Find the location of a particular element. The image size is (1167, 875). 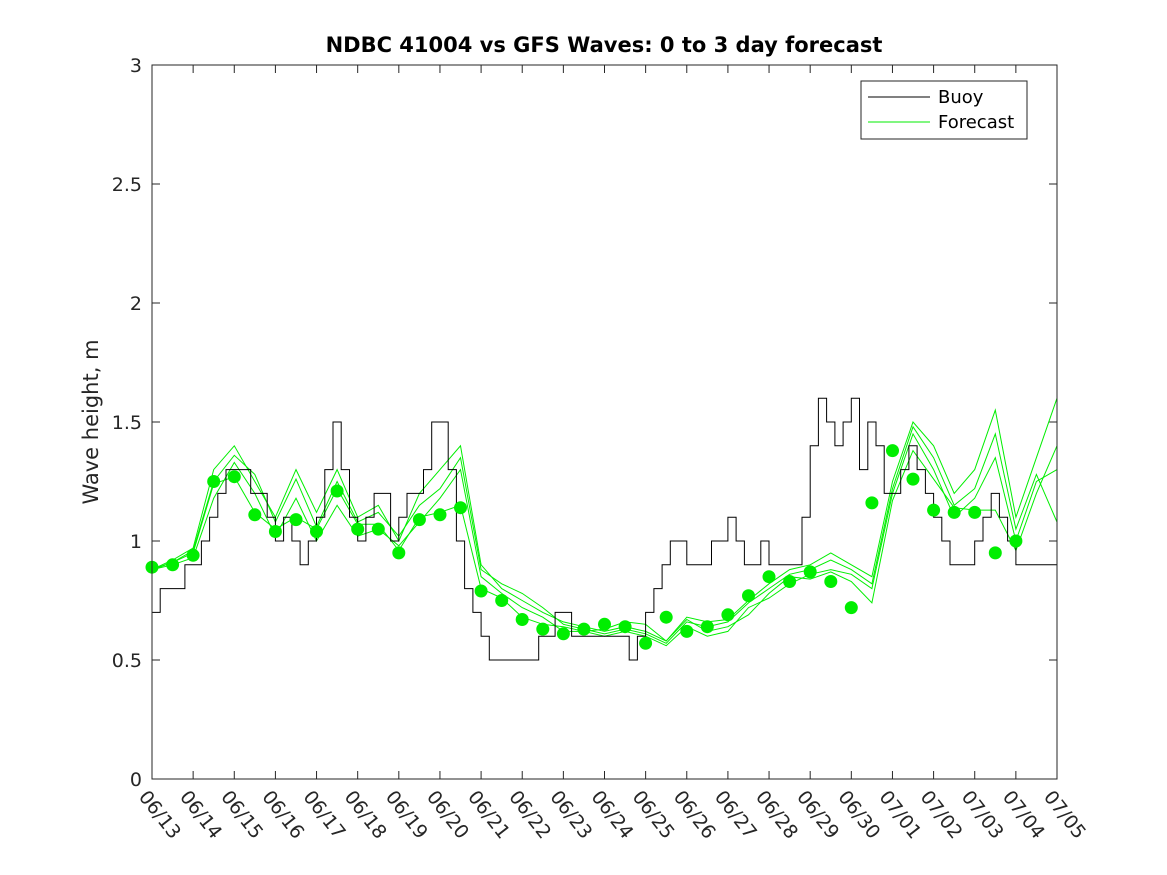

y-tick-label: 3 is located at coordinates (136, 66).